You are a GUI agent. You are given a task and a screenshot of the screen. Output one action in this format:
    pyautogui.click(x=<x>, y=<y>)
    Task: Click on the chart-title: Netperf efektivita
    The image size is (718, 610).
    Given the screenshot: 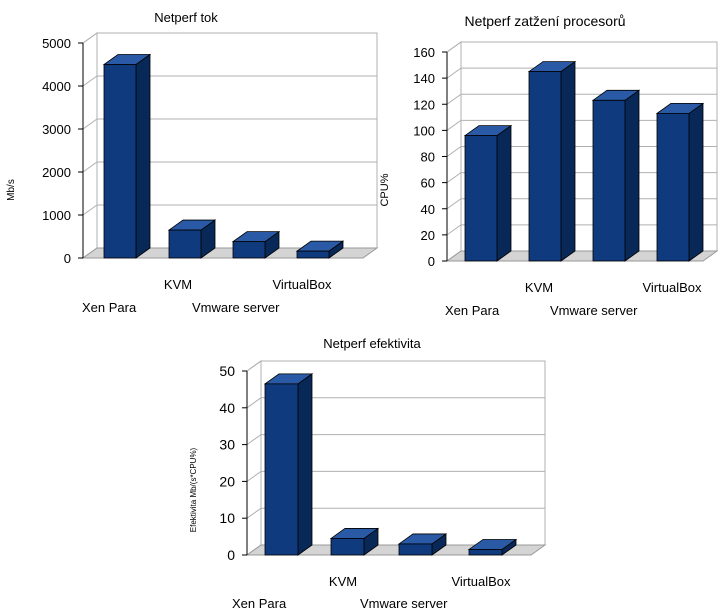 What is the action you would take?
    pyautogui.click(x=372, y=343)
    